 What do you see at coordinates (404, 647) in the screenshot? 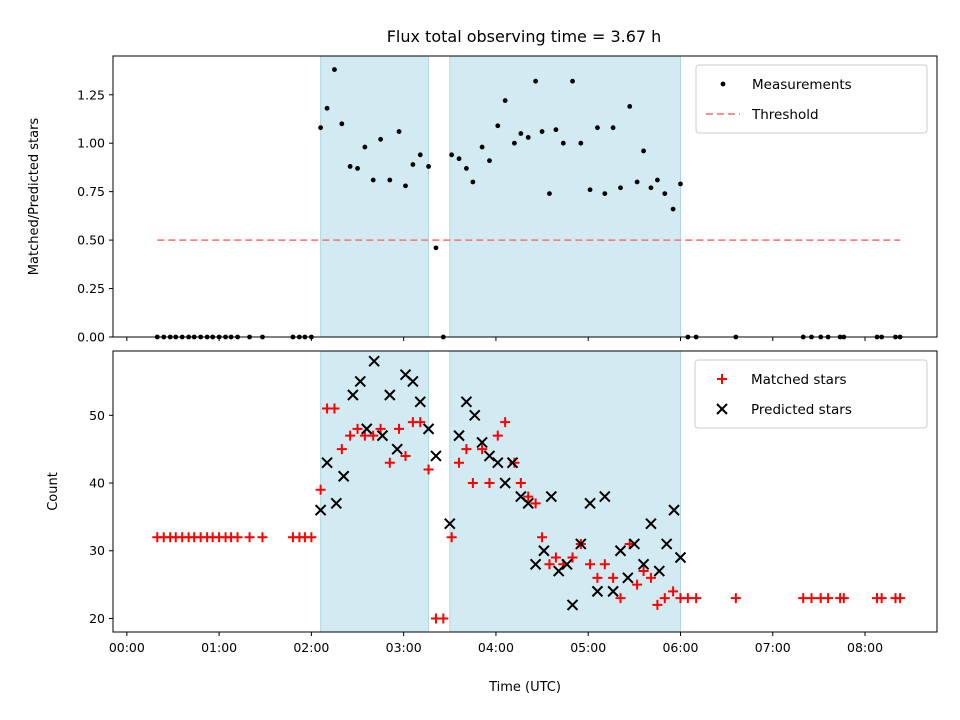
I see `x-tick-label: 03:00` at bounding box center [404, 647].